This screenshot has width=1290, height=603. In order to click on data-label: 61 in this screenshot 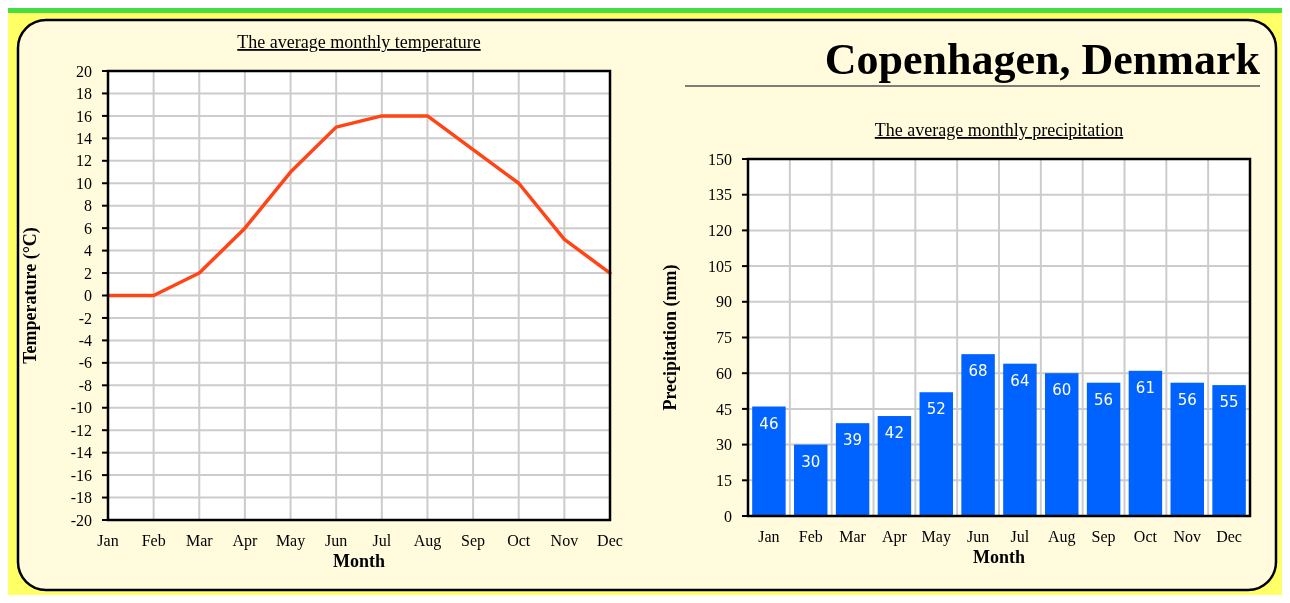, I will do `click(1145, 387)`.